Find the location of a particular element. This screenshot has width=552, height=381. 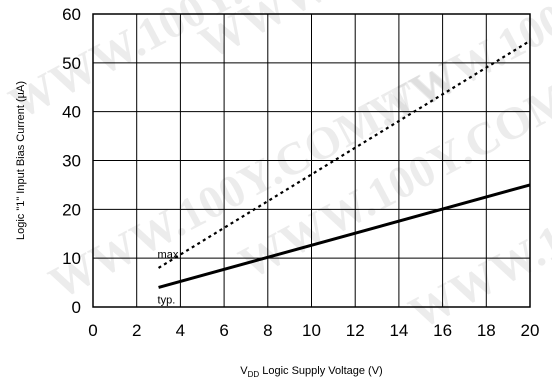

x-axis-title: VDD Logic Supply Voltage (V) is located at coordinates (311, 372).